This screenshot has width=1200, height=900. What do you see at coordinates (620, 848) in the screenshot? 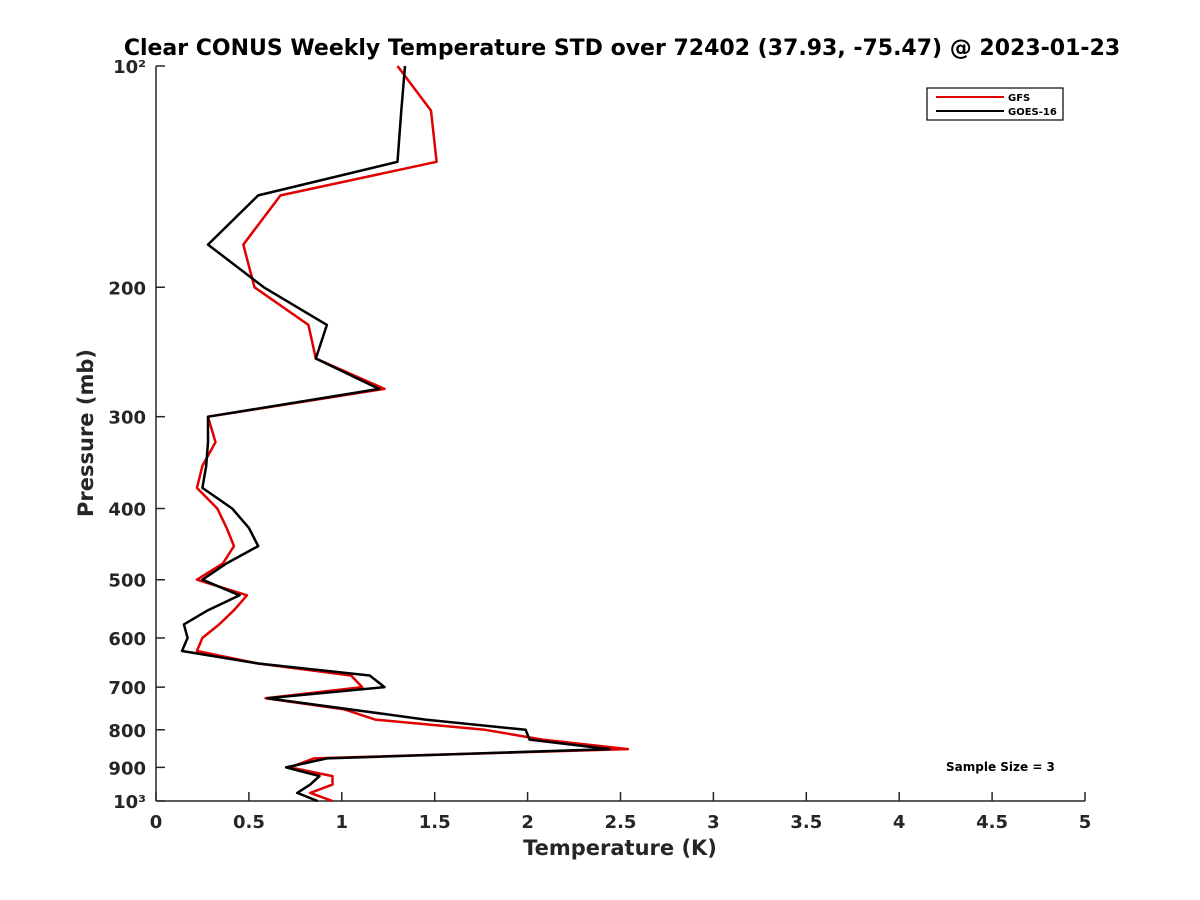
I see `x-axis-label: Temperature (K)` at bounding box center [620, 848].